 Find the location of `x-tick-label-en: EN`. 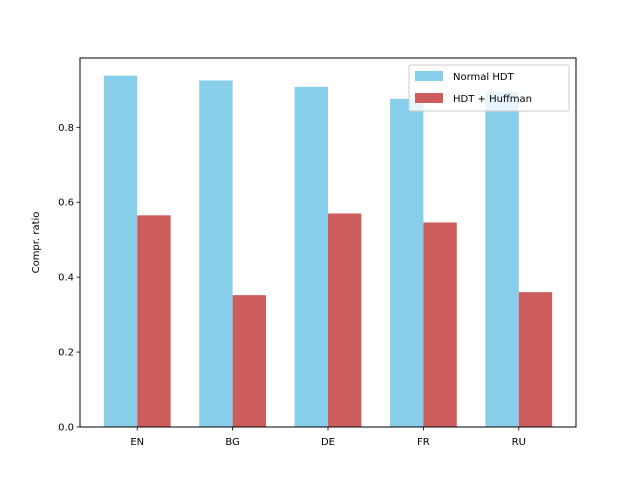

x-tick-label-en: EN is located at coordinates (137, 442).